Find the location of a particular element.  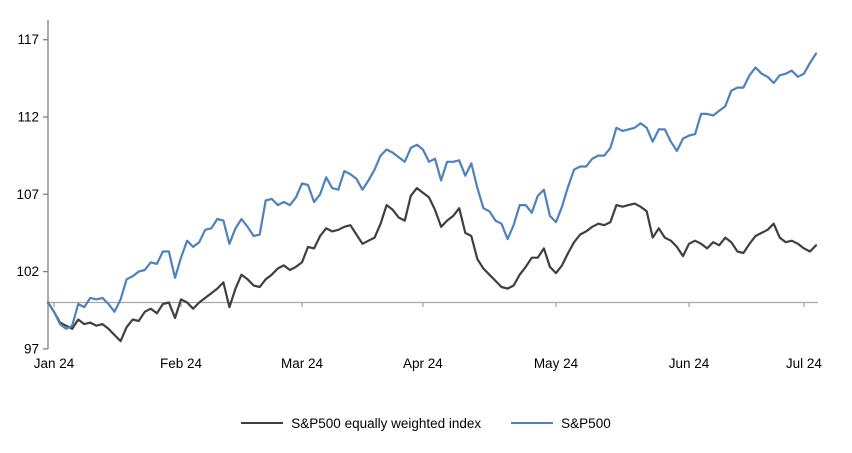

legend-item-sp500: S&P500 is located at coordinates (561, 423).